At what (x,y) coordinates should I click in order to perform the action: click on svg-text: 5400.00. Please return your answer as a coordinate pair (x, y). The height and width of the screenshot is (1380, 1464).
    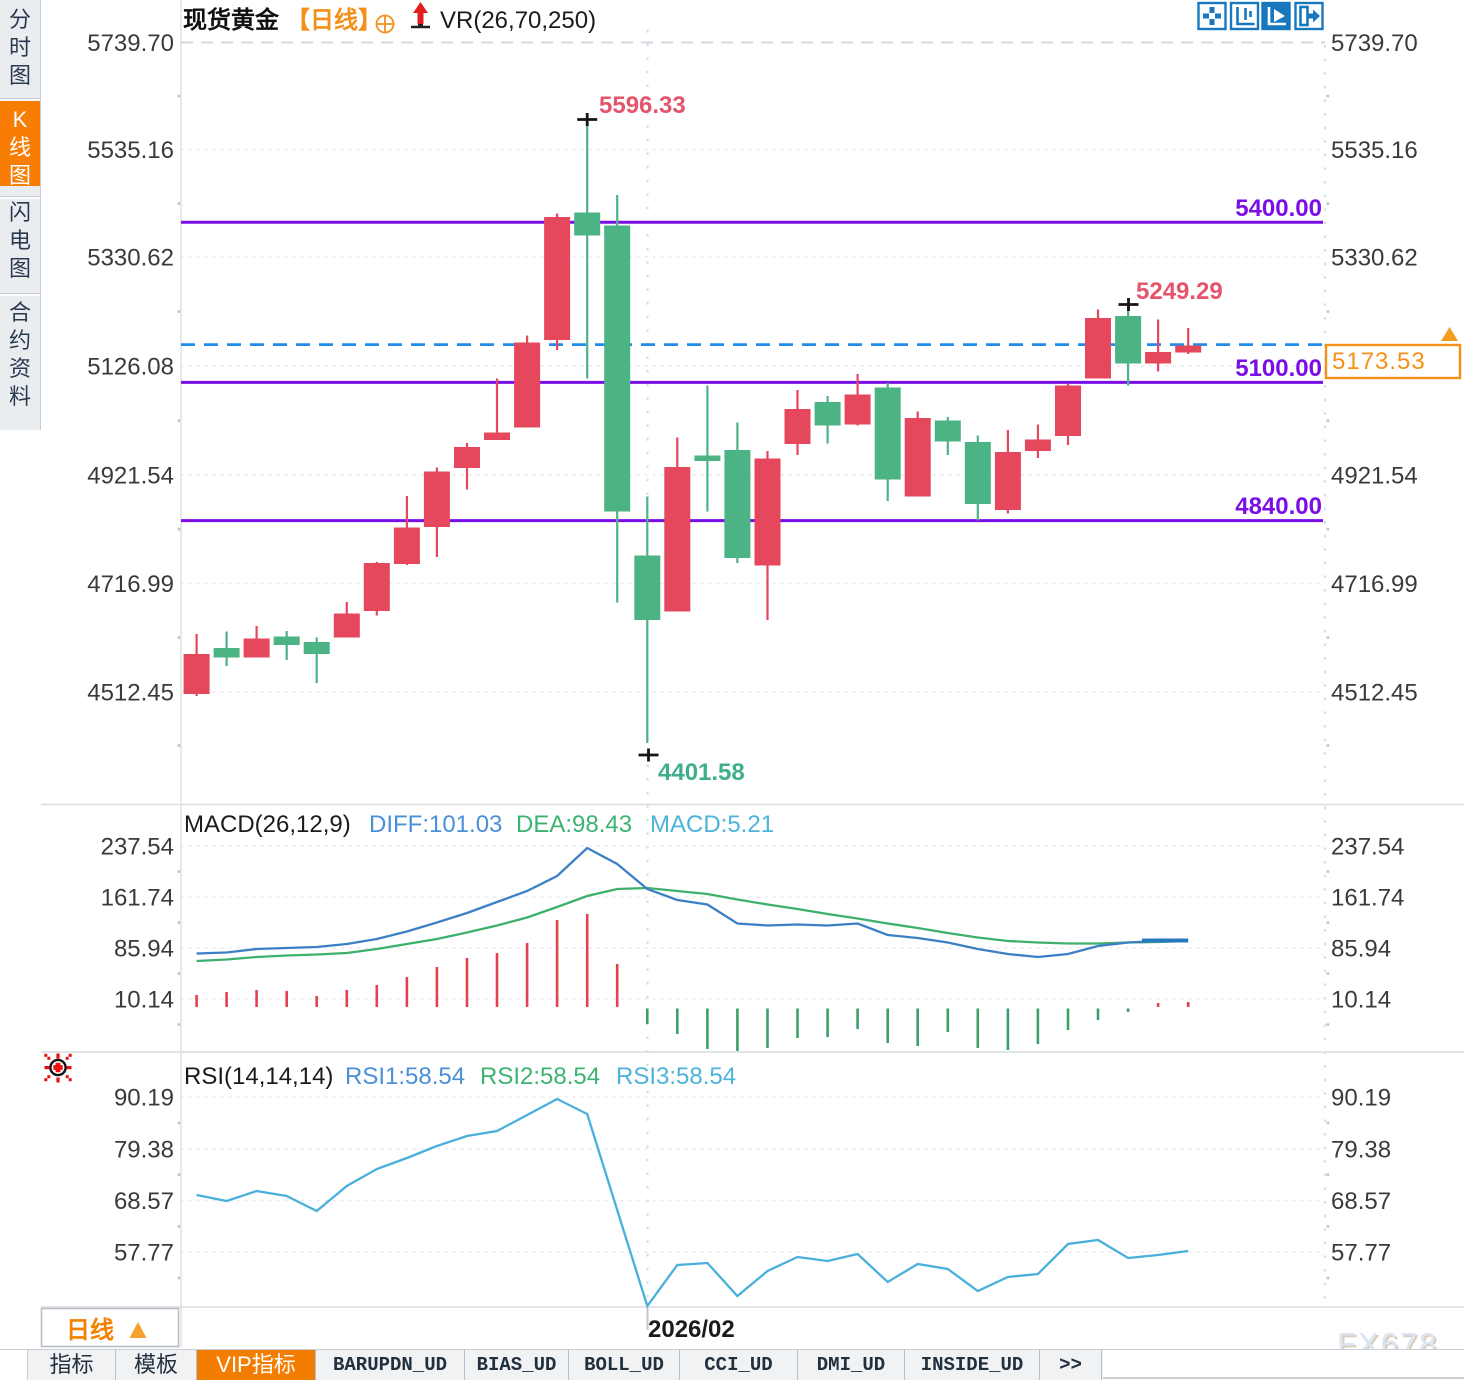
    Looking at the image, I should click on (1278, 208).